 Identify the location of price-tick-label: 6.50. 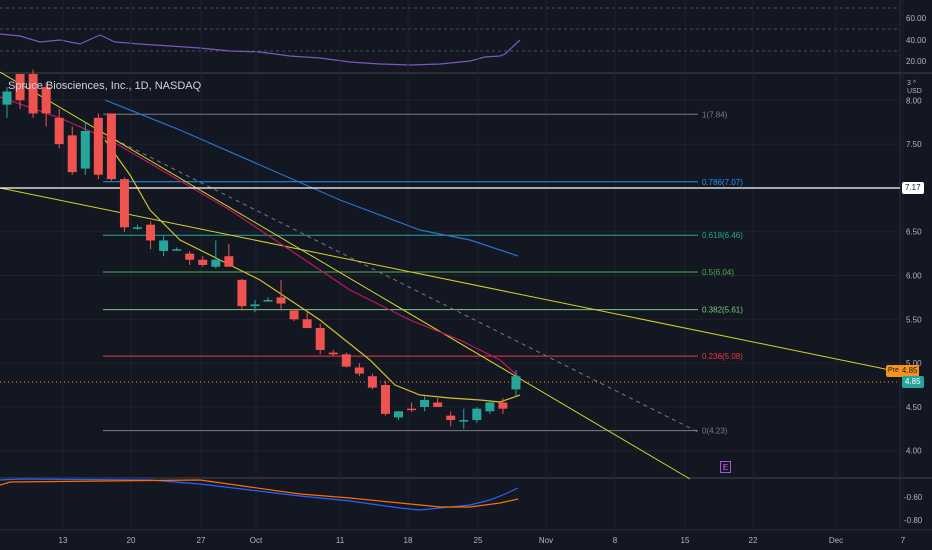
(914, 232).